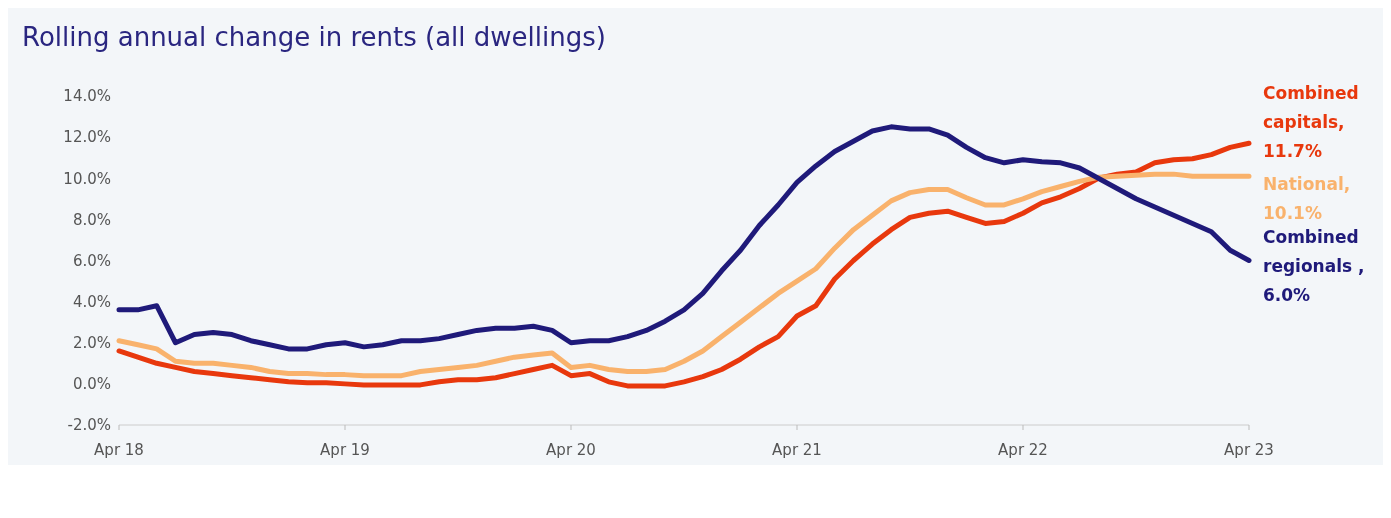  Describe the element at coordinates (1307, 184) in the screenshot. I see `series-label: National,` at that location.